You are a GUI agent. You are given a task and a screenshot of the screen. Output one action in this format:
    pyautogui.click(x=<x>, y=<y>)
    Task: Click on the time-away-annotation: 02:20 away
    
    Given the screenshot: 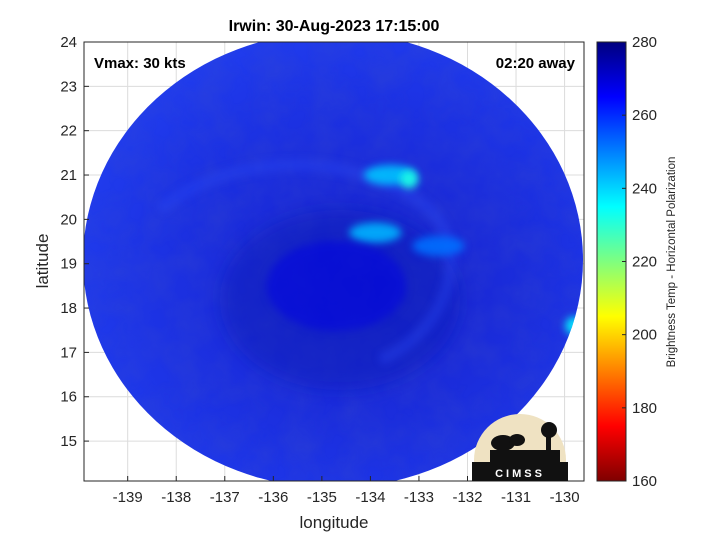 What is the action you would take?
    pyautogui.click(x=536, y=63)
    